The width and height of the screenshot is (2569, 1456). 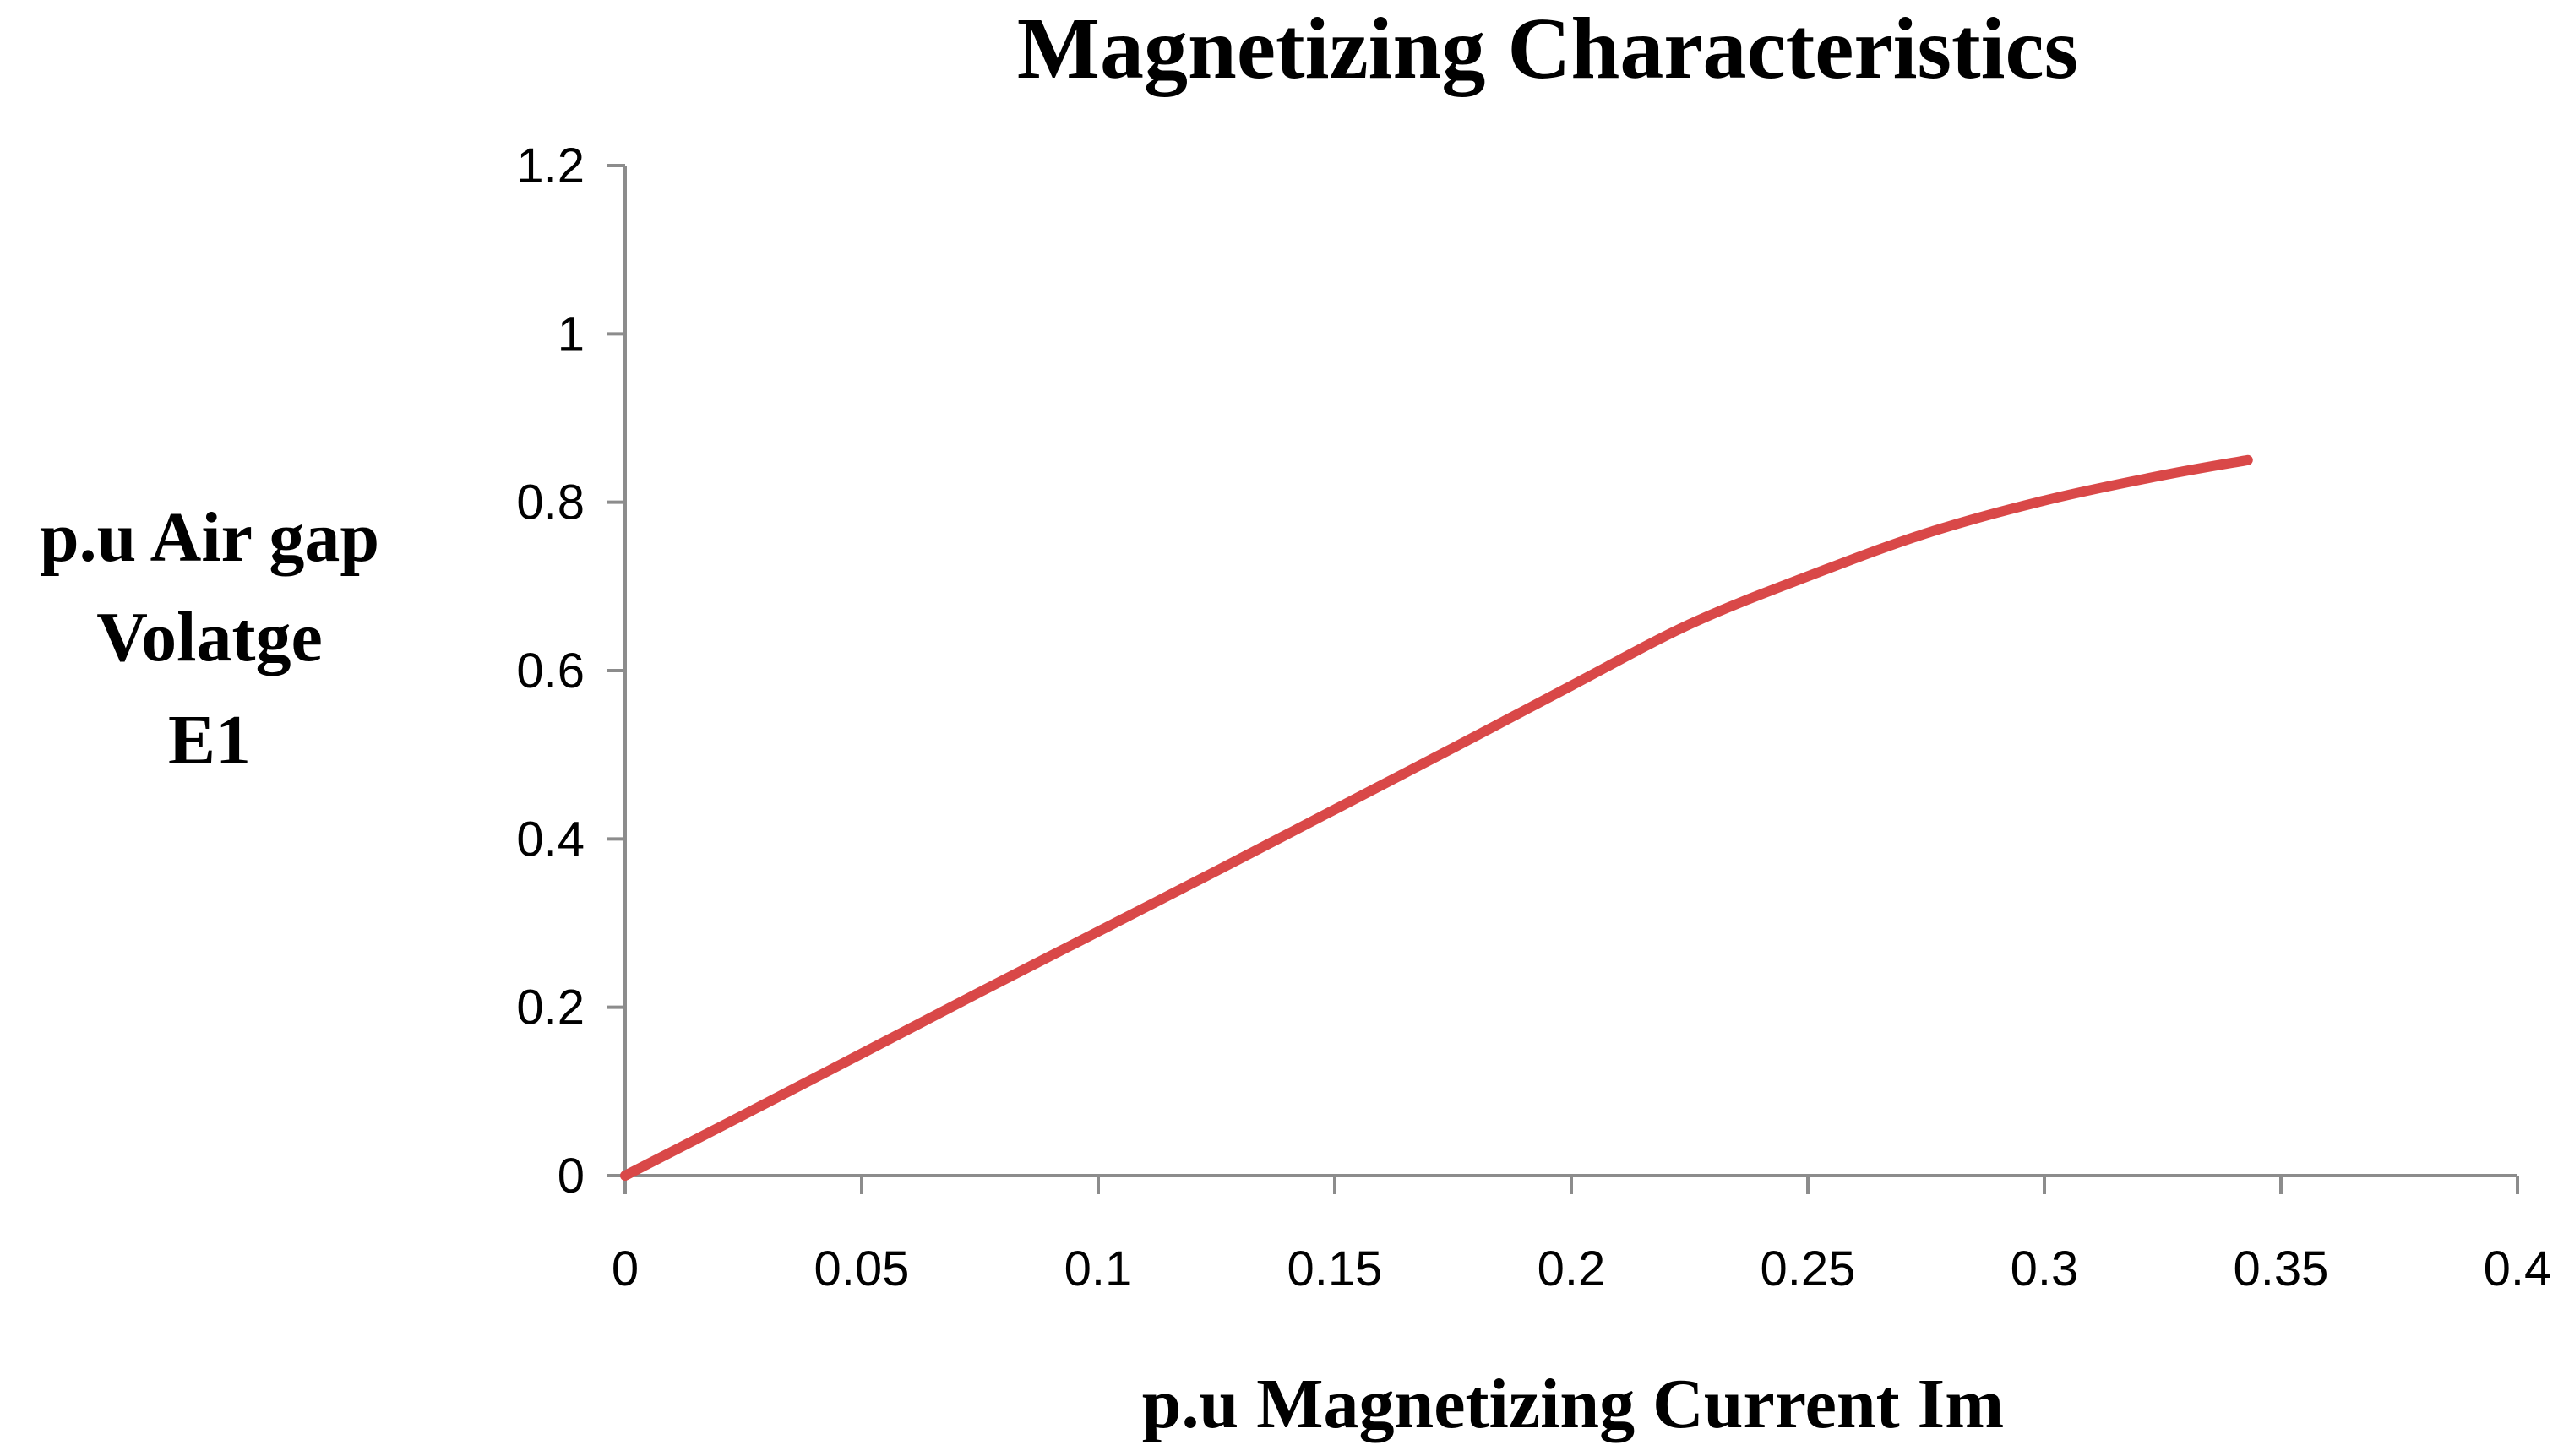 I want to click on y-axis-title-line-3: E1, so click(x=209, y=741).